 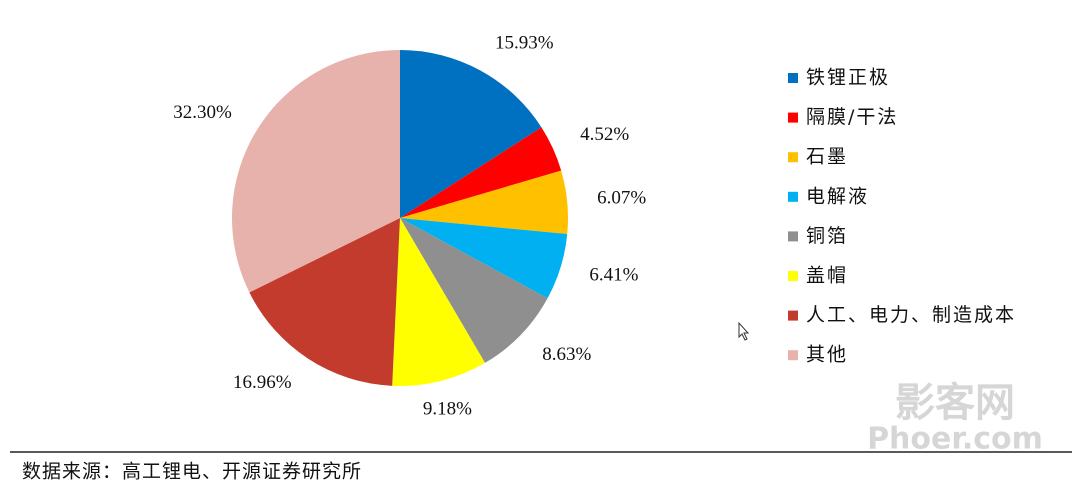 I want to click on data-label: 9.18%, so click(x=447, y=409).